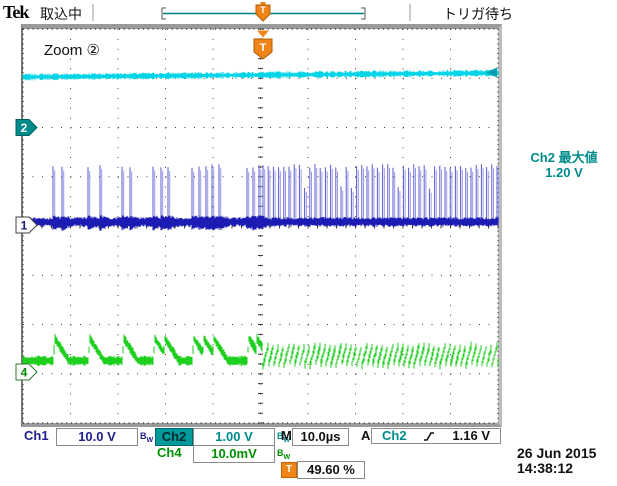  I want to click on measurement-label: Ch2 最大値, so click(564, 157).